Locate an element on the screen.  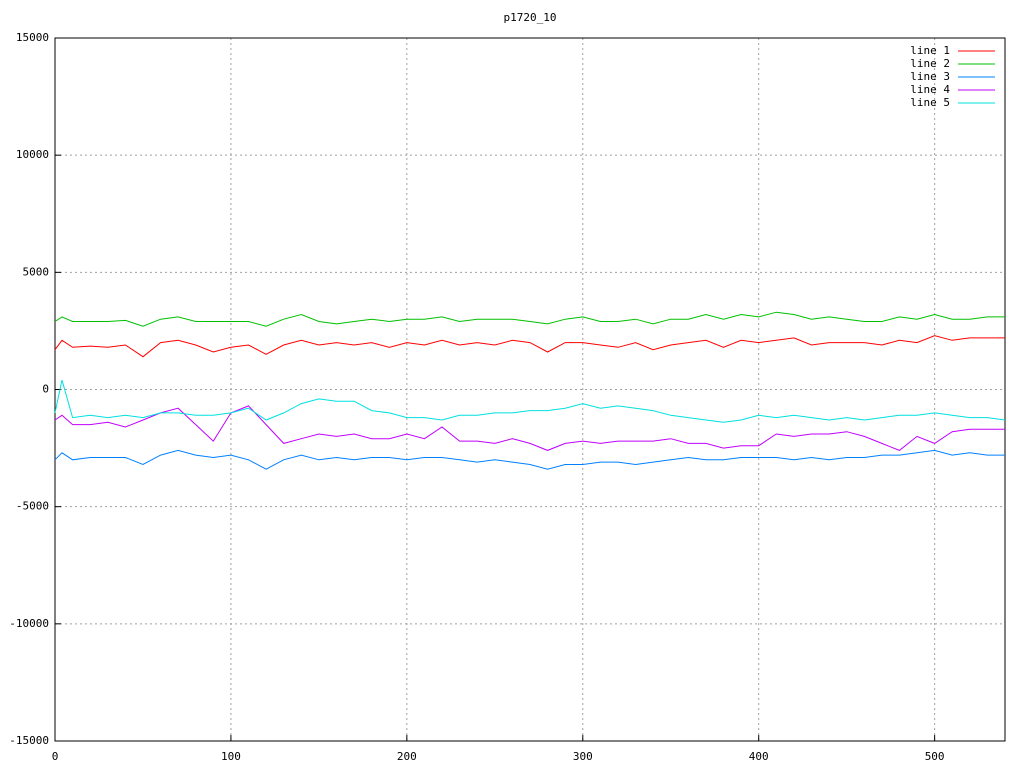
x-tick-label: 400 is located at coordinates (759, 756).